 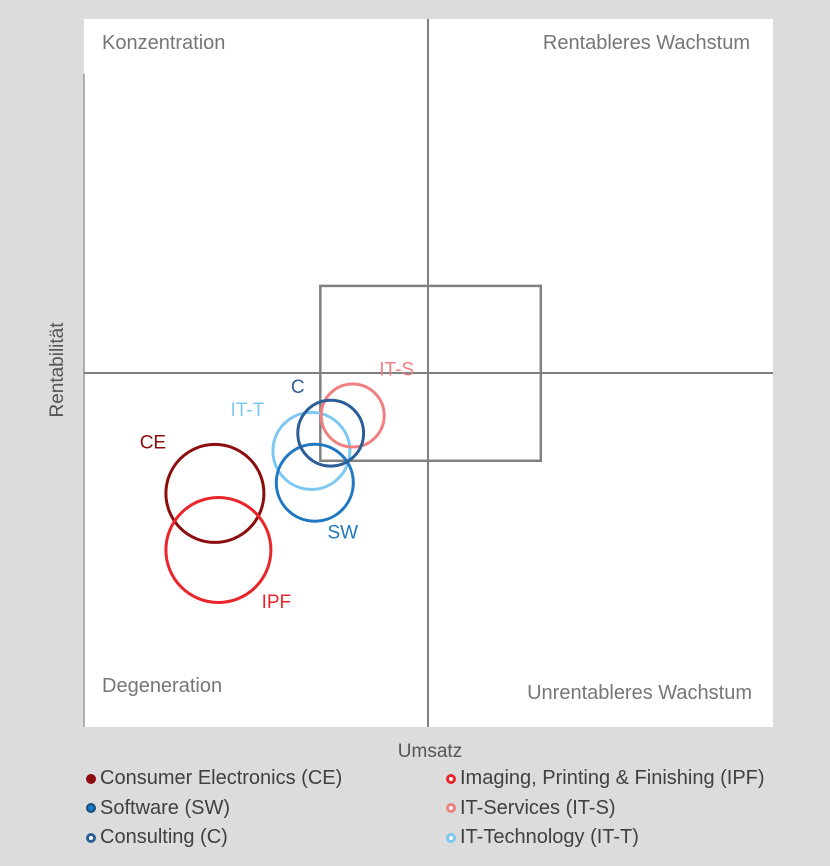 What do you see at coordinates (549, 837) in the screenshot?
I see `legend-label: IT-Technology (IT-T)` at bounding box center [549, 837].